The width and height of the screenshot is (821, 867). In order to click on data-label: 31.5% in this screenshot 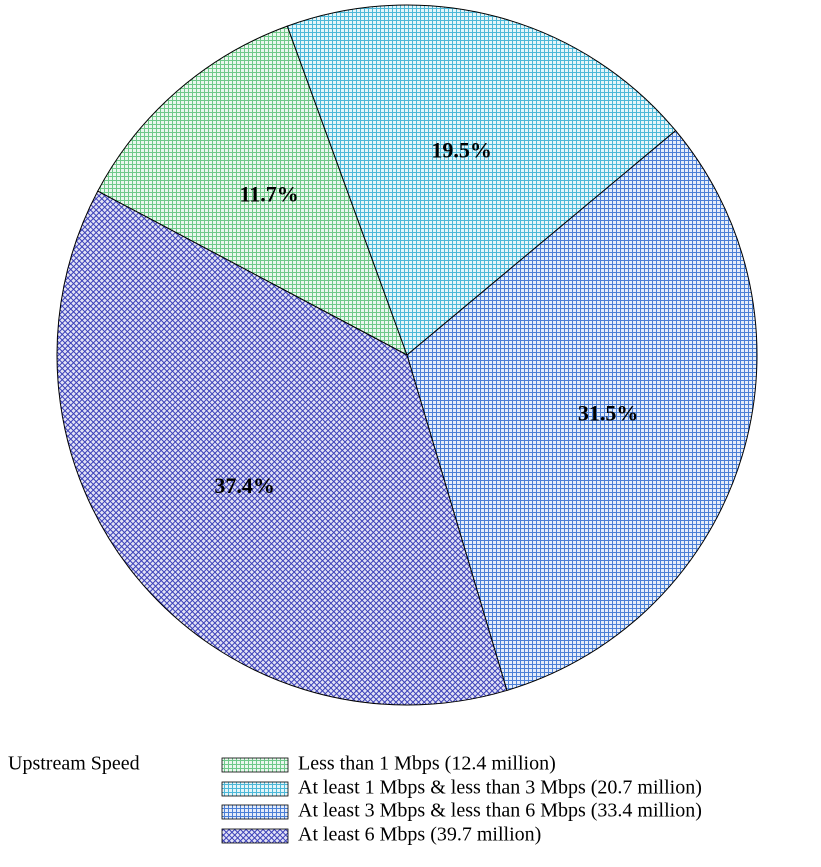, I will do `click(608, 413)`.